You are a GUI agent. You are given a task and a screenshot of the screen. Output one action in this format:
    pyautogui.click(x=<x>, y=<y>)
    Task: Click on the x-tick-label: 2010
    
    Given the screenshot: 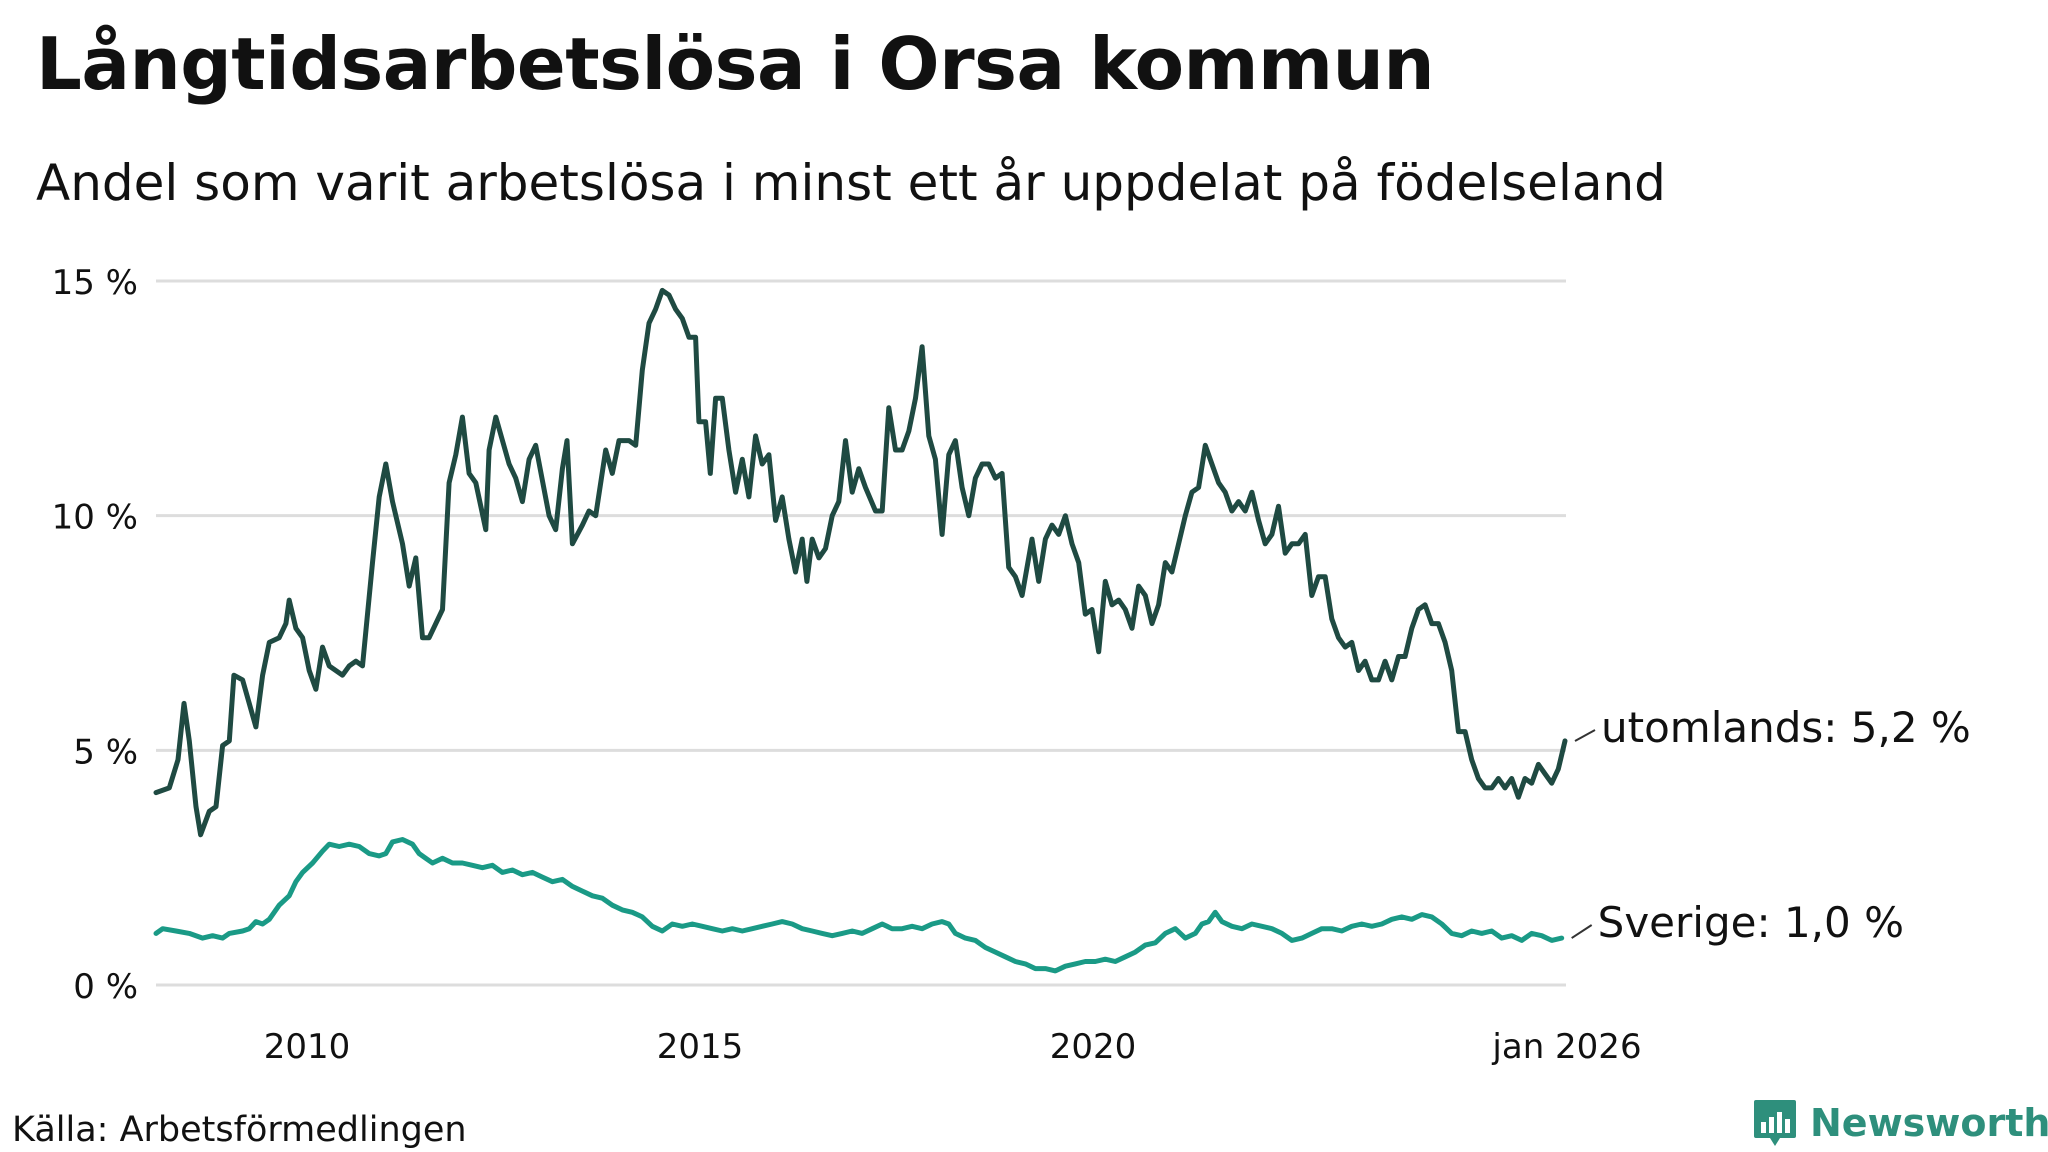 What is the action you would take?
    pyautogui.click(x=307, y=1047)
    